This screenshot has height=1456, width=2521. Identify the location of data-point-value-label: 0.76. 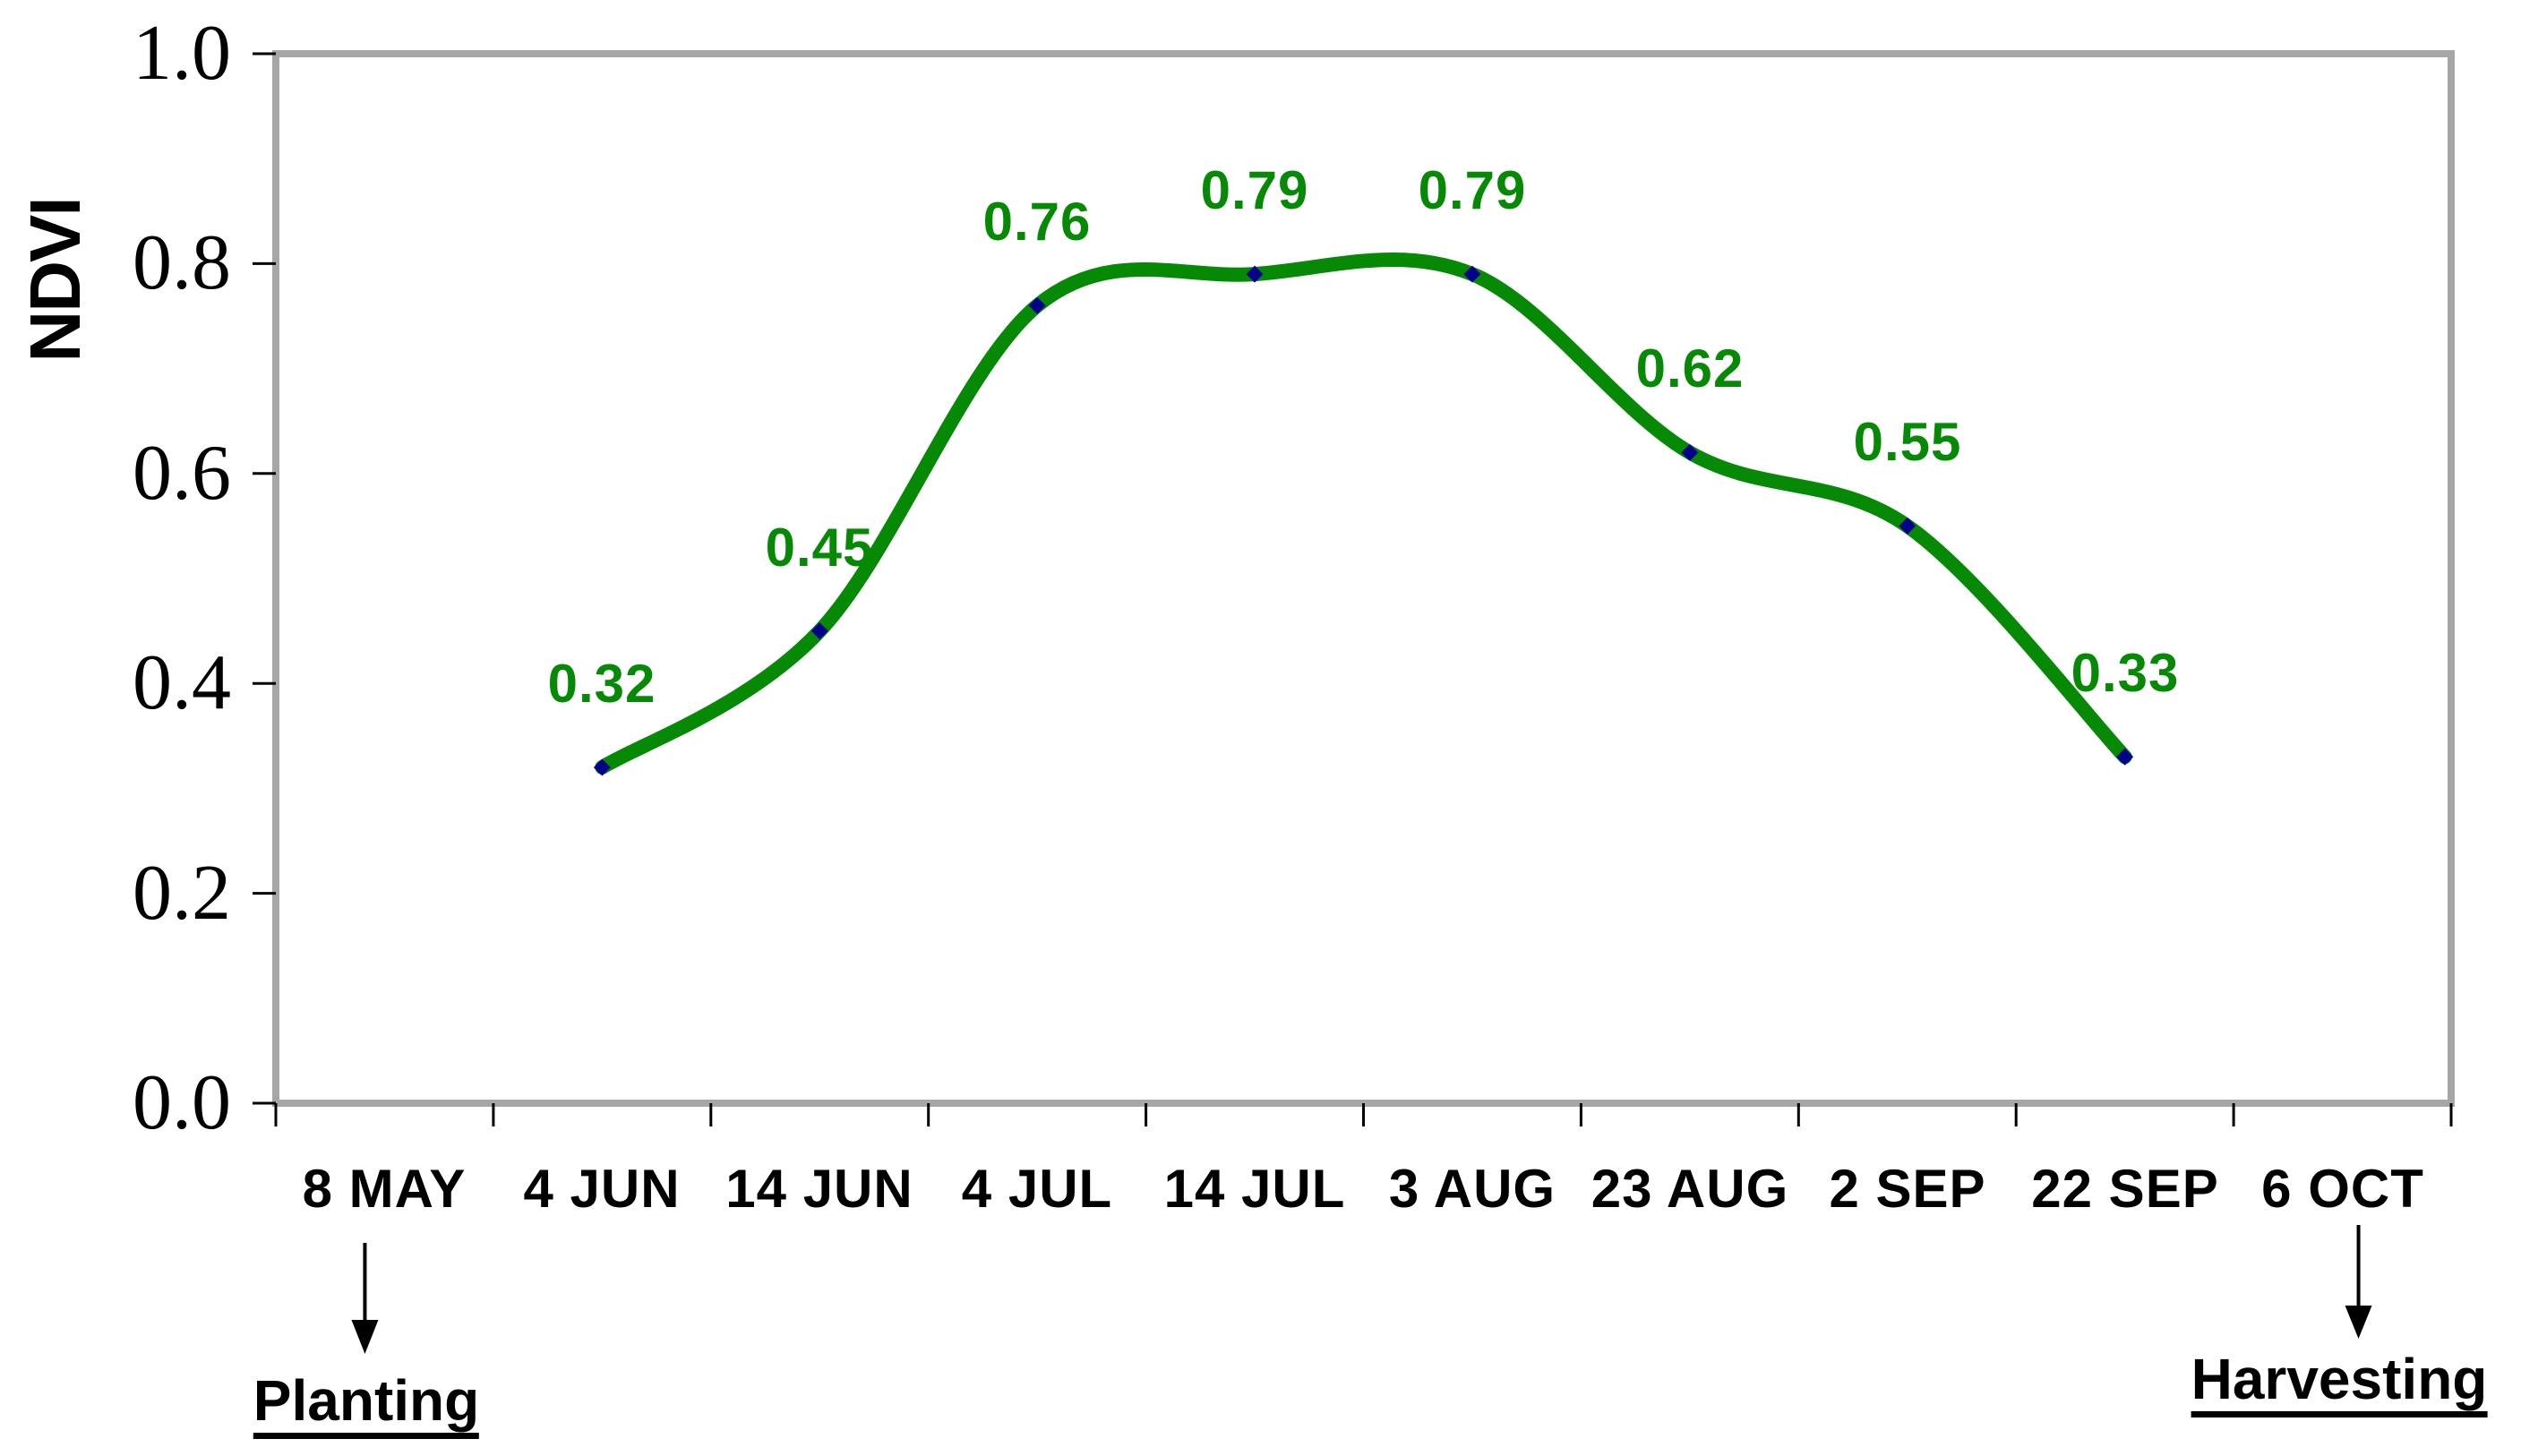
(1037, 222).